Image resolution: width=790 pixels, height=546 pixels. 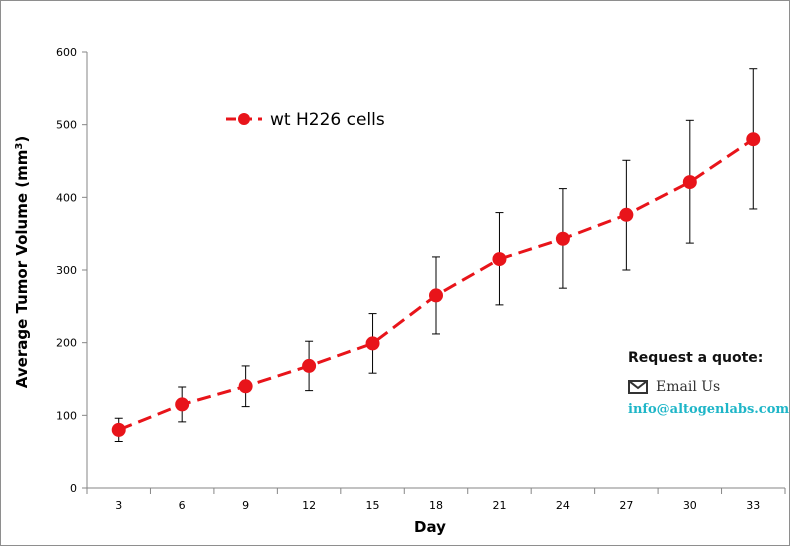 I want to click on y-tick-label: 400, so click(x=66, y=197).